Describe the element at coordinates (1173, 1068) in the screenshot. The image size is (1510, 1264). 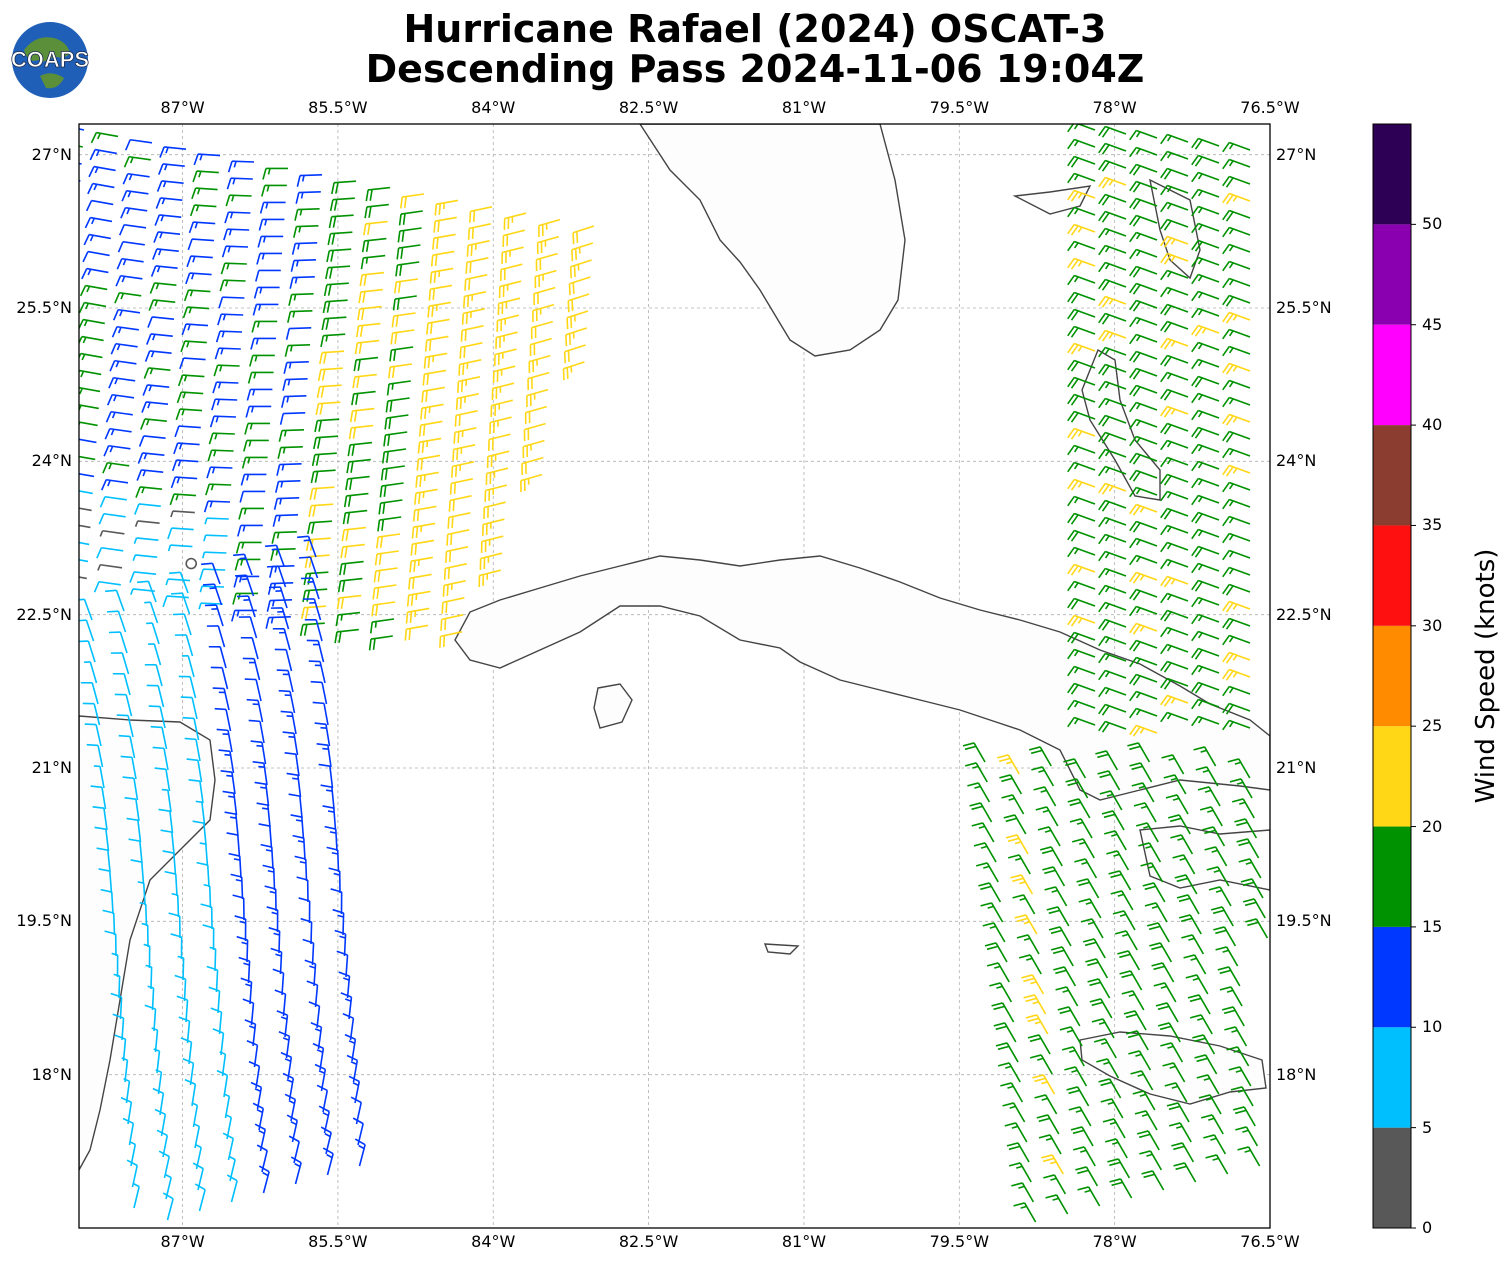
I see `jamaica-coastline` at that location.